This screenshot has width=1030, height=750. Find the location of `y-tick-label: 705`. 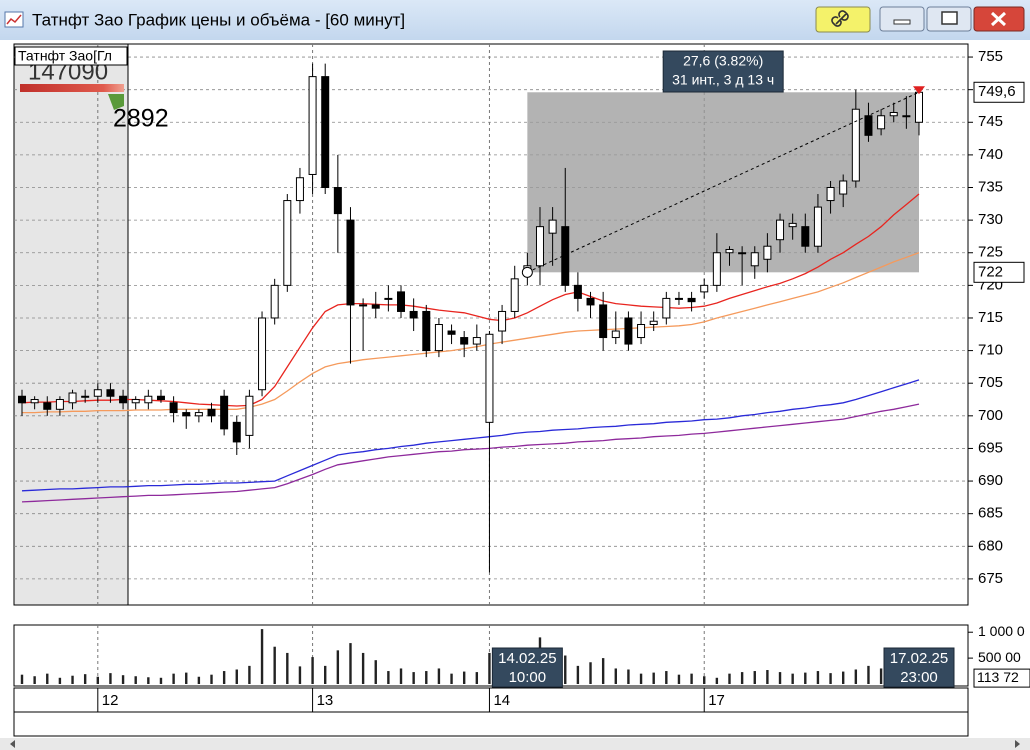

y-tick-label: 705 is located at coordinates (990, 382).